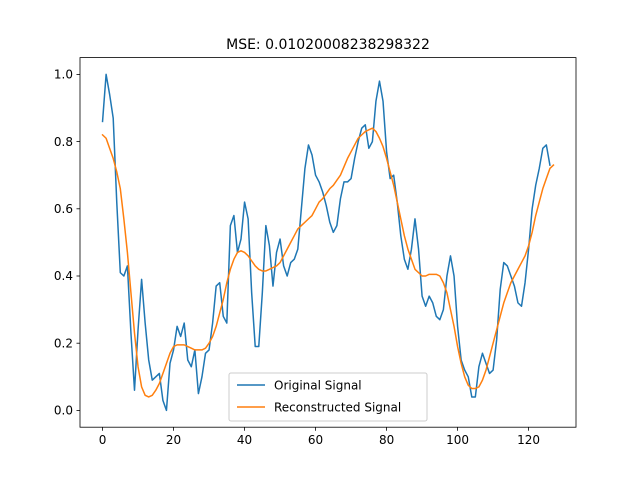 The image size is (640, 480). Describe the element at coordinates (337, 408) in the screenshot. I see `legend-label-2: Reconstructed Signal` at that location.